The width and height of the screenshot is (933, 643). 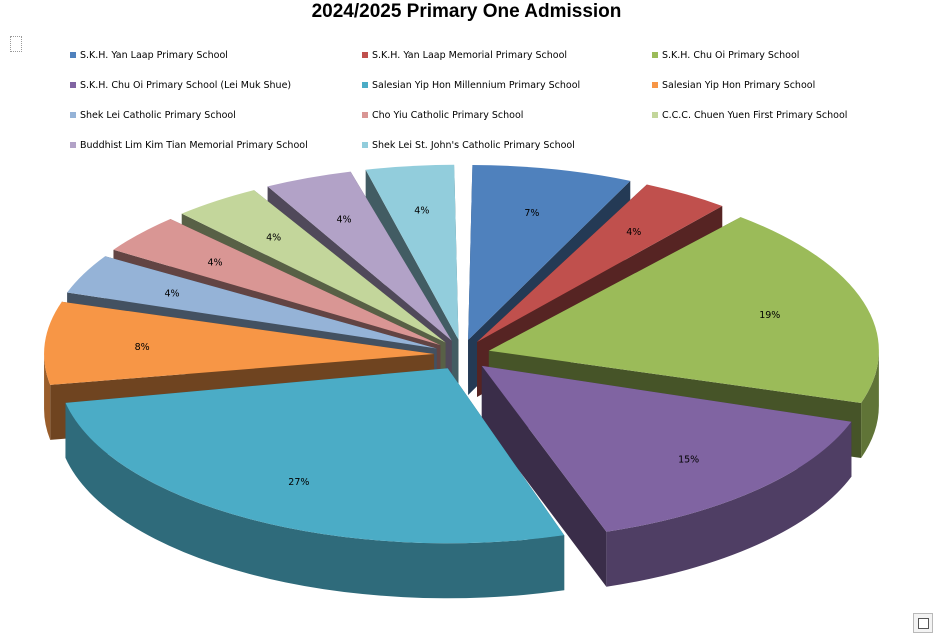 I want to click on legend-item: Cho Yiu Catholic Primary School, so click(x=442, y=116).